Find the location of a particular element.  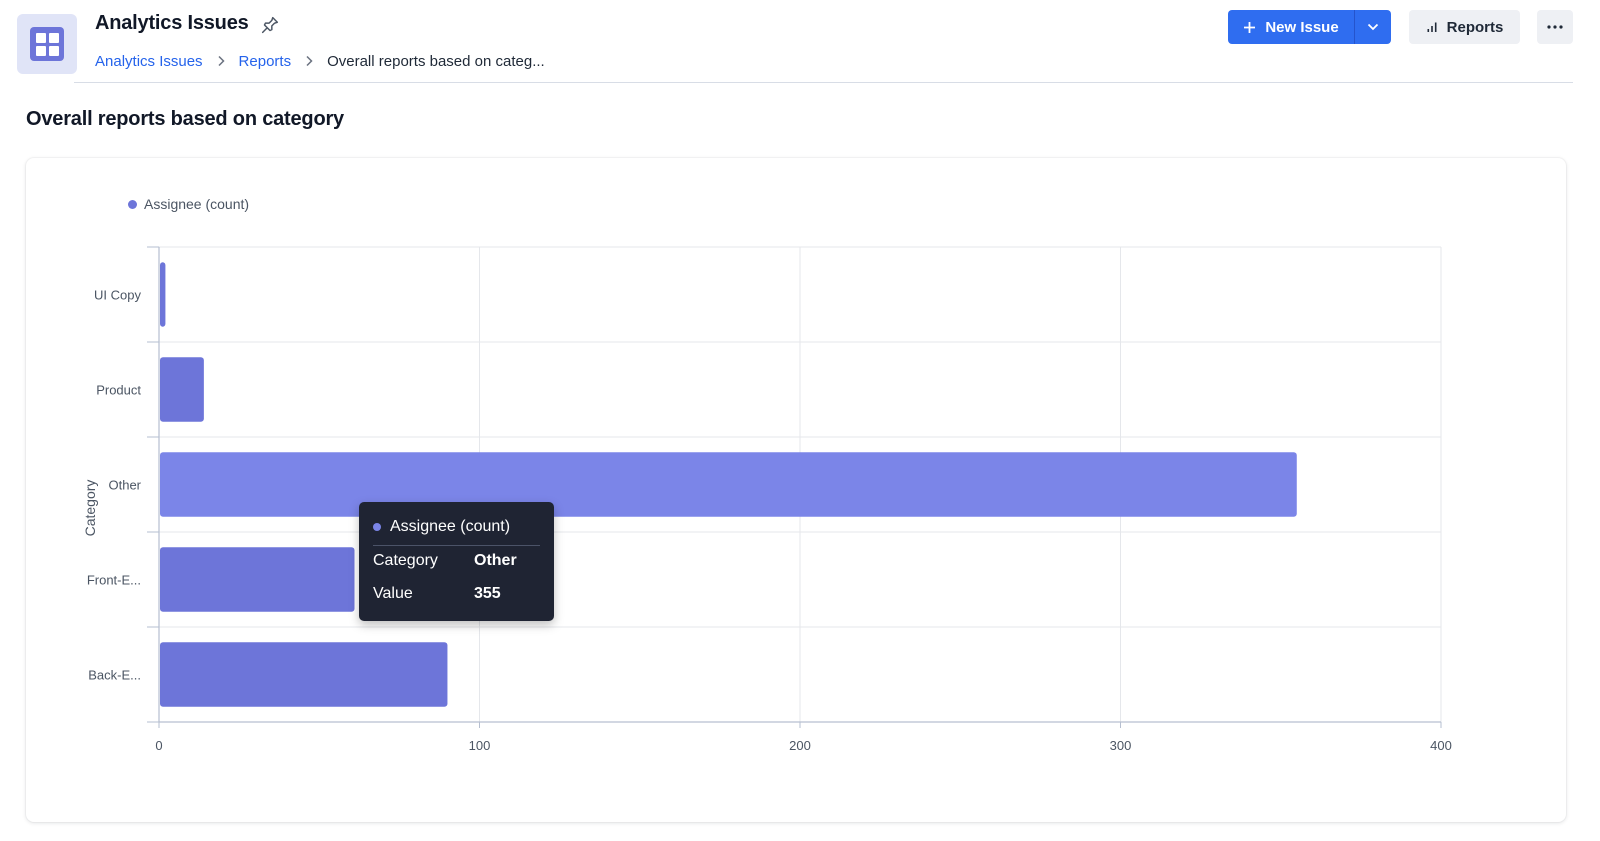

legend-swatch is located at coordinates (132, 204).